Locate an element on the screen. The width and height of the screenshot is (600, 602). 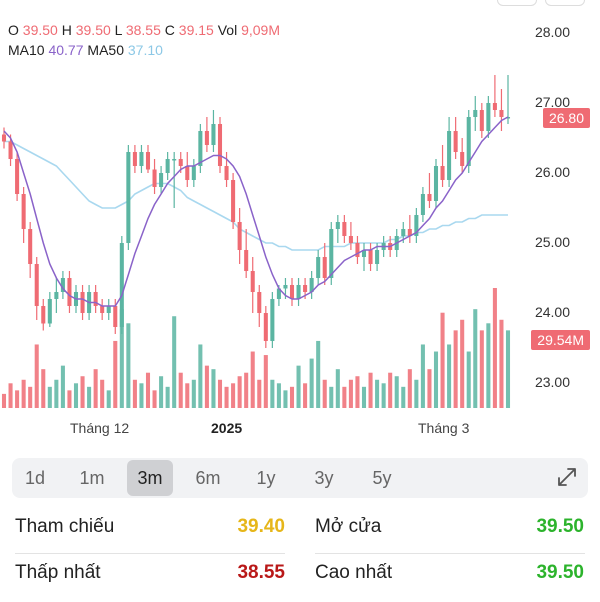
open-price-label: Mở cửa is located at coordinates (348, 526).